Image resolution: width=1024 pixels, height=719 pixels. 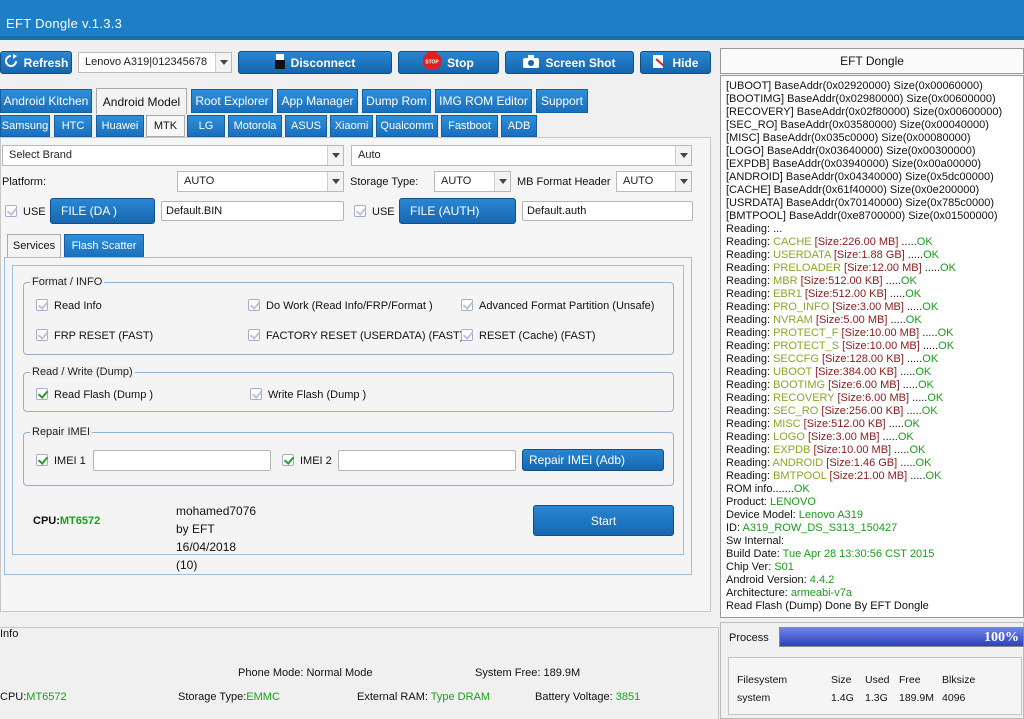 What do you see at coordinates (229, 697) in the screenshot?
I see `info-storage: Storage Type:EMMC` at bounding box center [229, 697].